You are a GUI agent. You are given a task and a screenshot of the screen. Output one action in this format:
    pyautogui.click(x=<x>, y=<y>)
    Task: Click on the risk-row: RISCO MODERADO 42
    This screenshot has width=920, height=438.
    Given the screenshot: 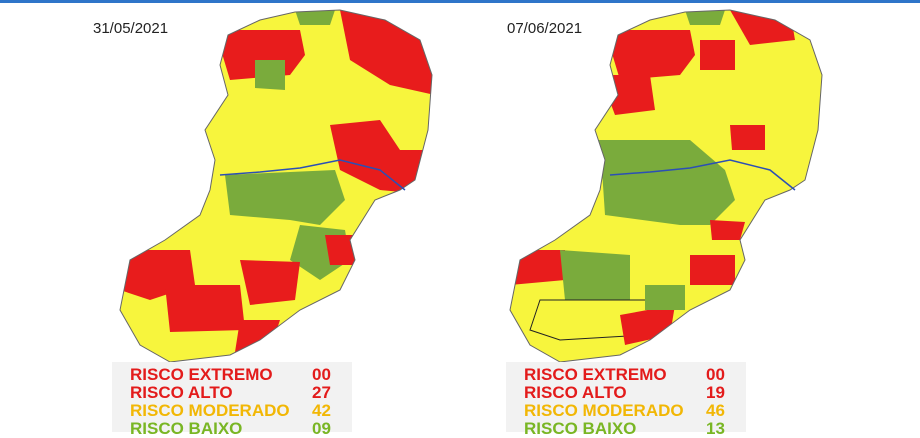 What is the action you would take?
    pyautogui.click(x=235, y=411)
    